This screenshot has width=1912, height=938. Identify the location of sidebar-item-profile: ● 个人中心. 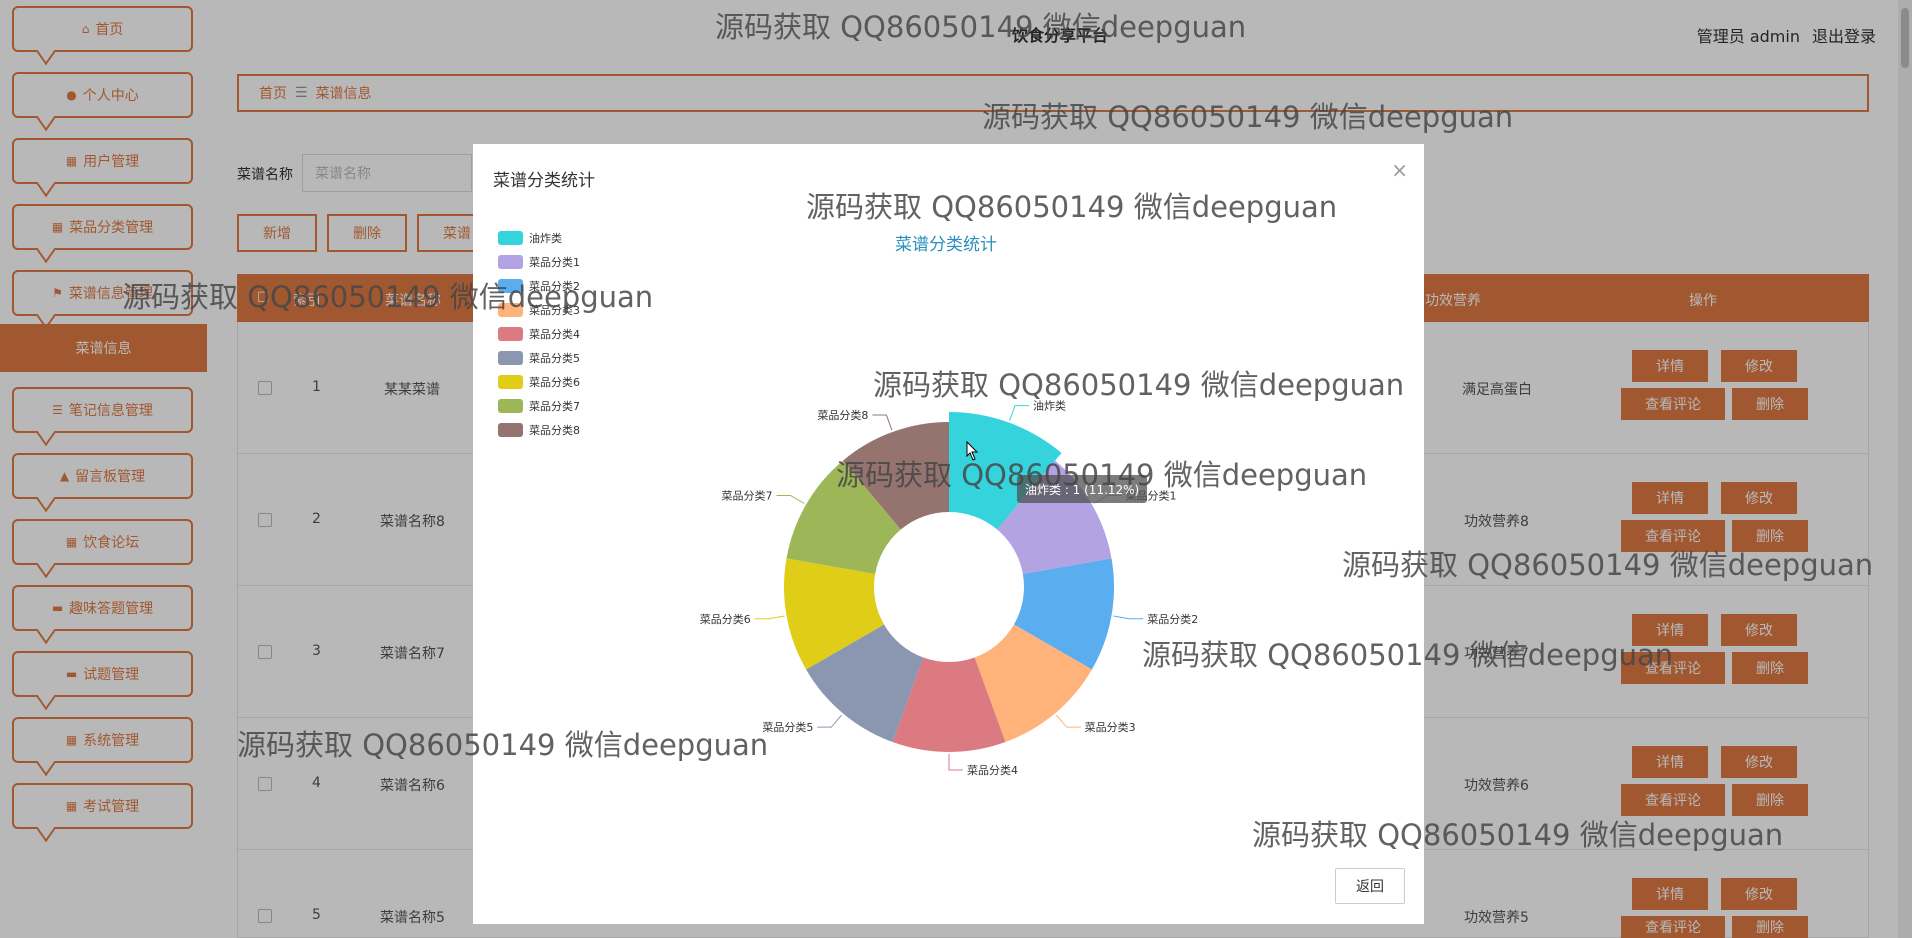
(102, 95).